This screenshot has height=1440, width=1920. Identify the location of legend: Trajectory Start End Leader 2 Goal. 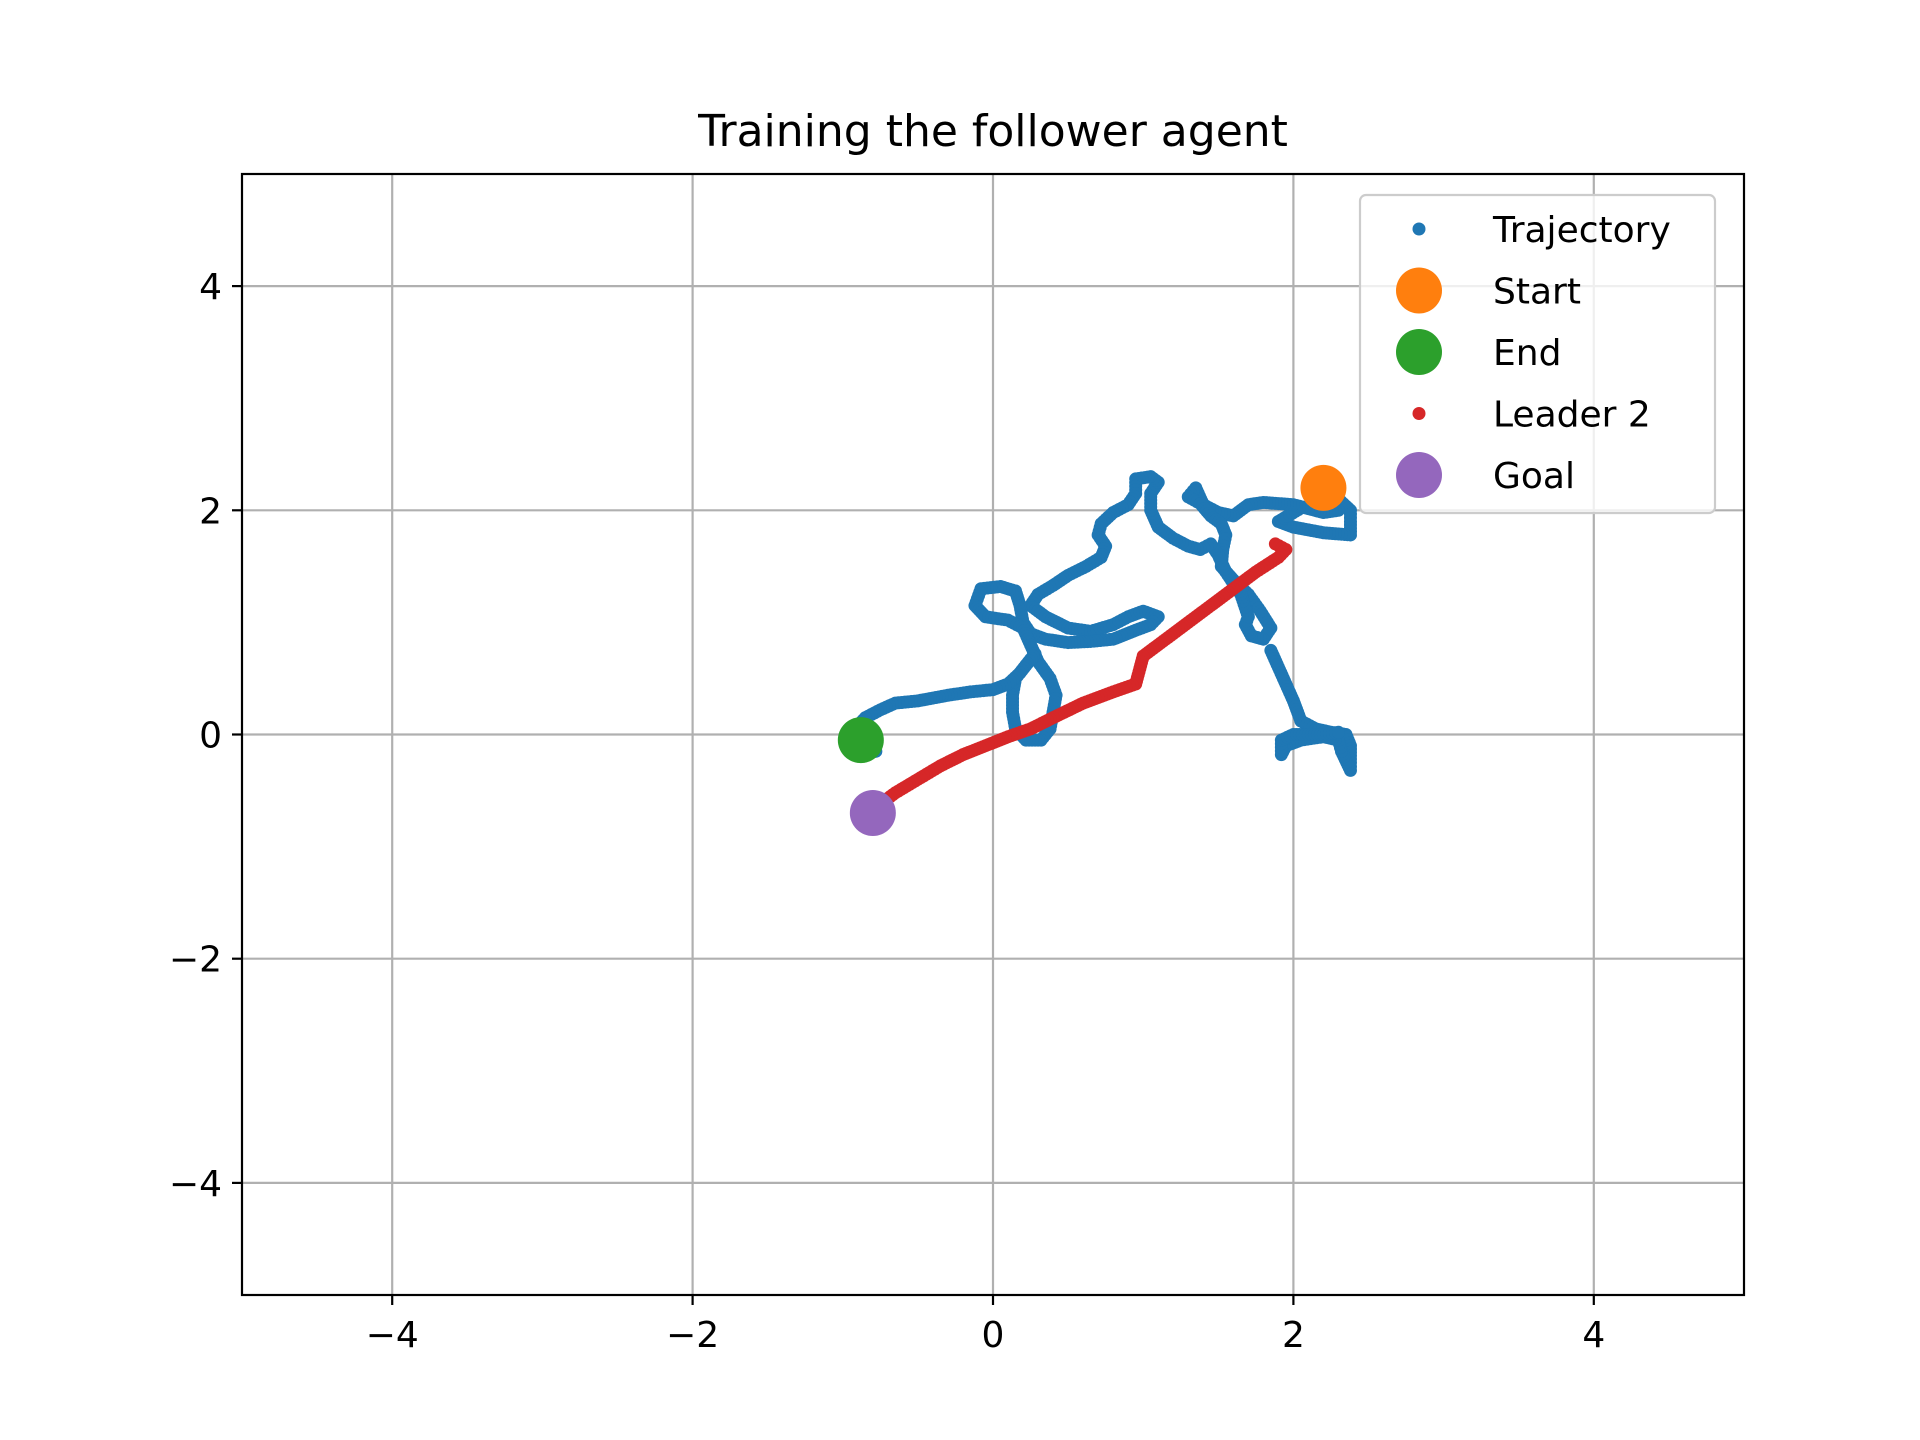
(1537, 354).